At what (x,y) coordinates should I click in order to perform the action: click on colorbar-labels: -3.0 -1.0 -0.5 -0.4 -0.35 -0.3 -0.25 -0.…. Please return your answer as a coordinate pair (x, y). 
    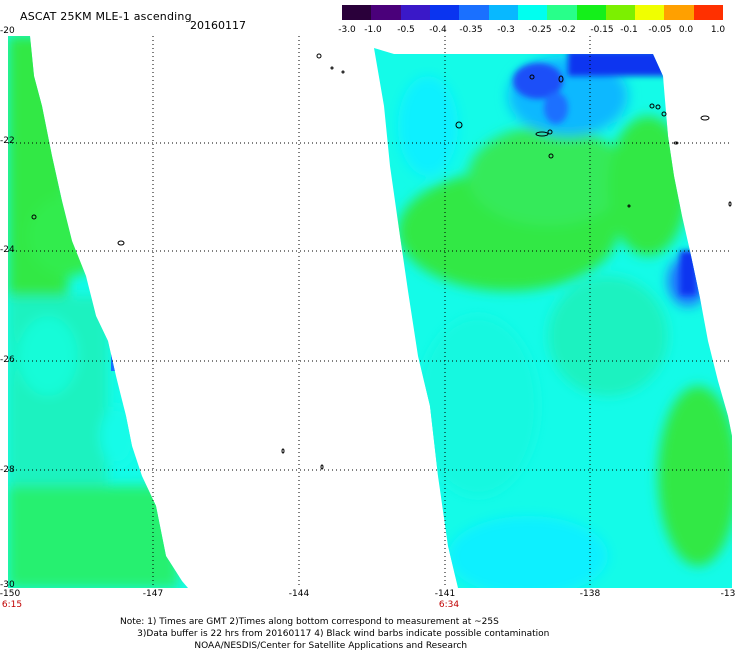
    Looking at the image, I should click on (535, 31).